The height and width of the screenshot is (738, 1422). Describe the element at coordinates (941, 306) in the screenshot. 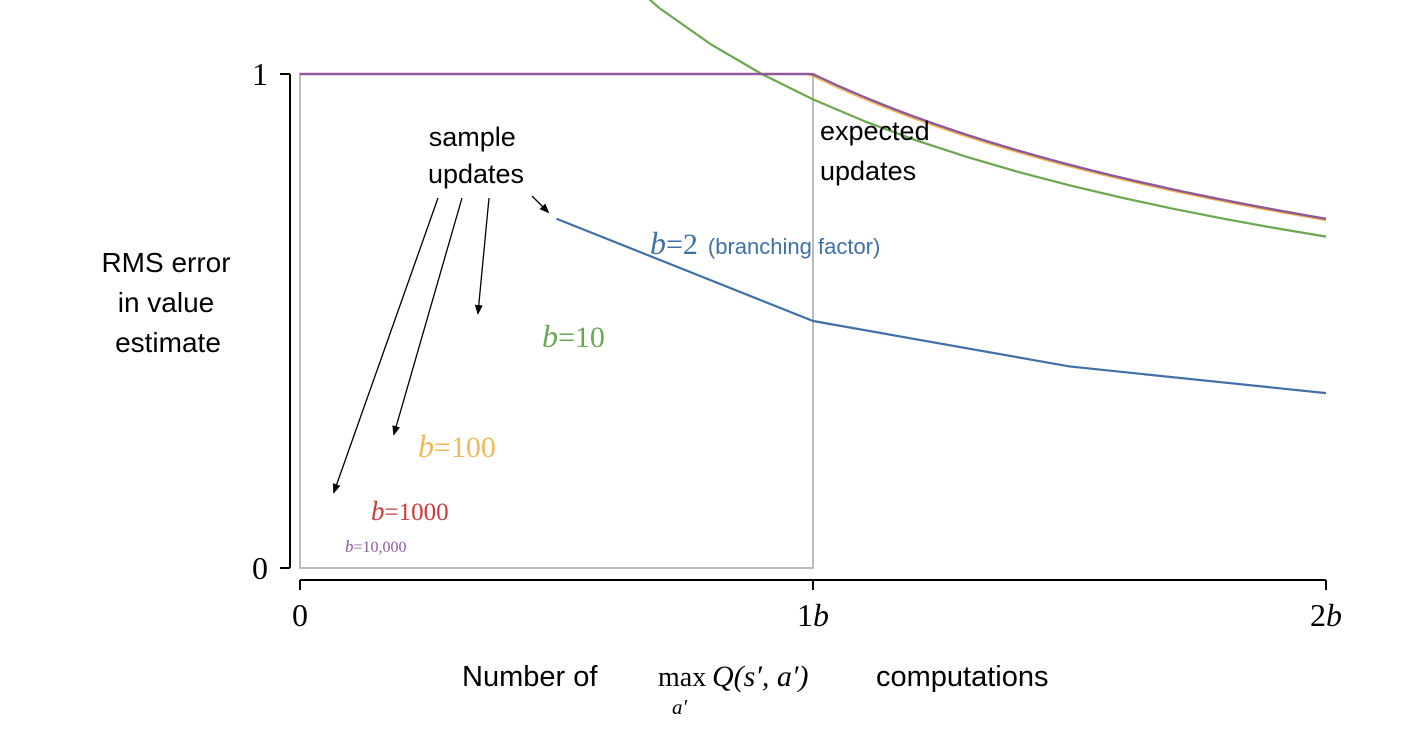

I see `series-line-b2` at that location.